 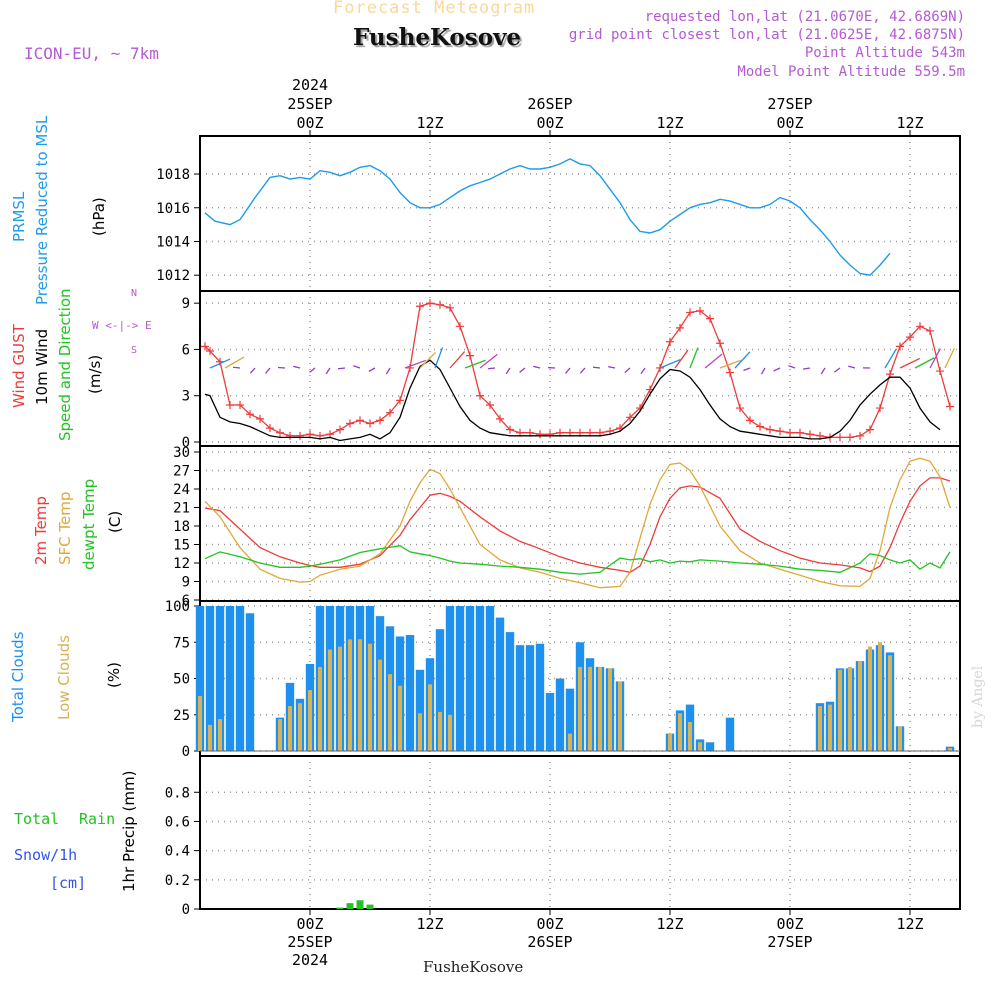 What do you see at coordinates (577, 525) in the screenshot?
I see `temp-2m-line` at bounding box center [577, 525].